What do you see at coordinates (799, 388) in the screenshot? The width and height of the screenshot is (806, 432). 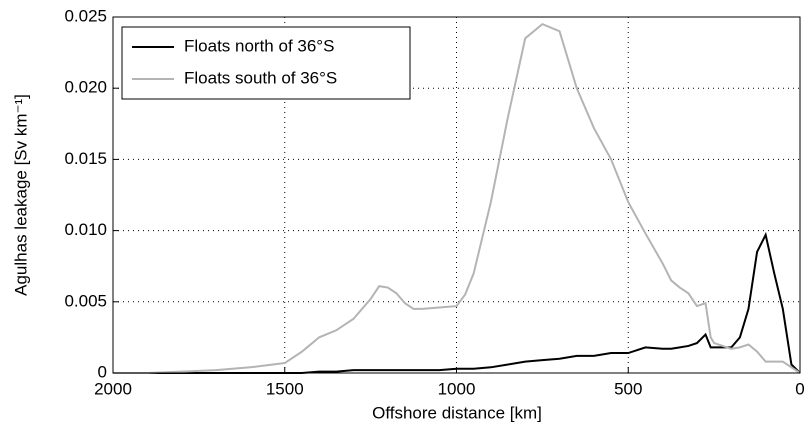 I see `x-tick-label: 0` at bounding box center [799, 388].